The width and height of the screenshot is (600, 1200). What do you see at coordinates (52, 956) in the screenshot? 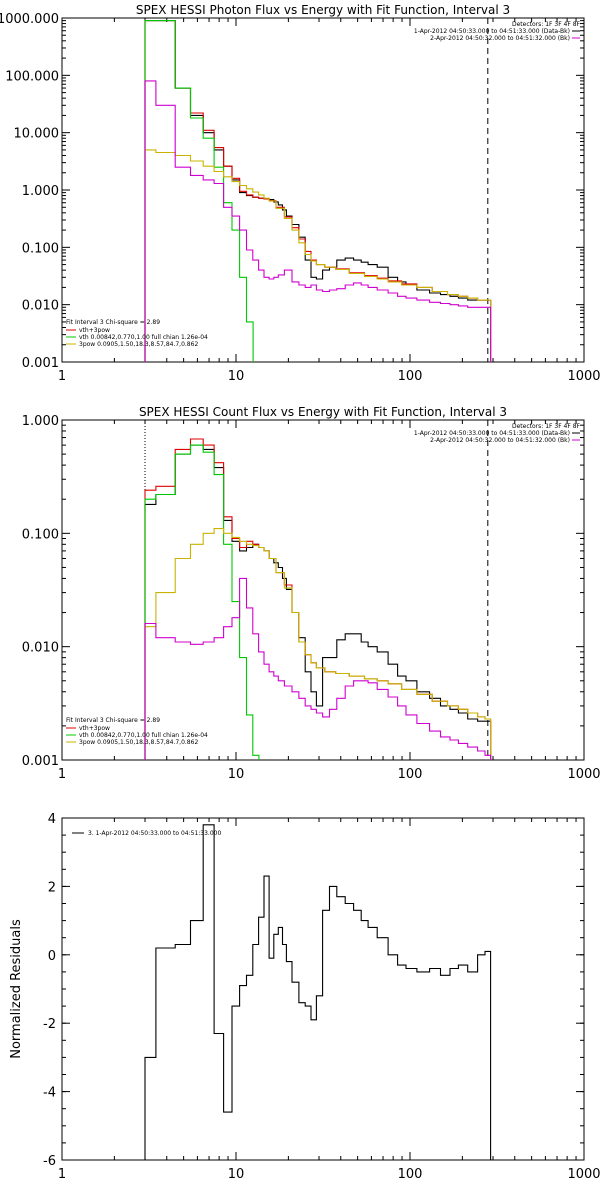
I see `y-tick-label: 0` at bounding box center [52, 956].